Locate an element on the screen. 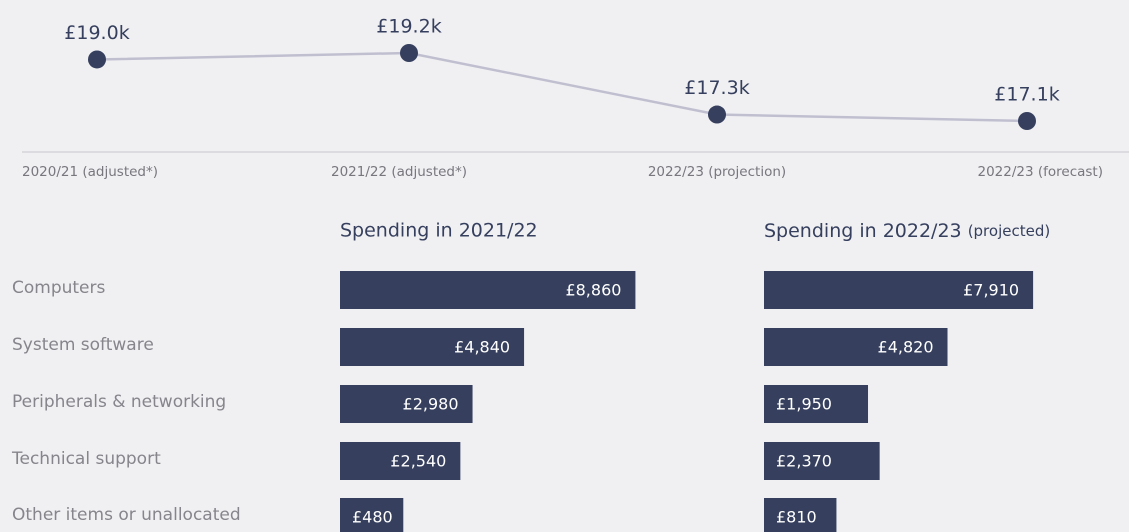 The height and width of the screenshot is (532, 1129). value-label: £19.0k is located at coordinates (96, 33).